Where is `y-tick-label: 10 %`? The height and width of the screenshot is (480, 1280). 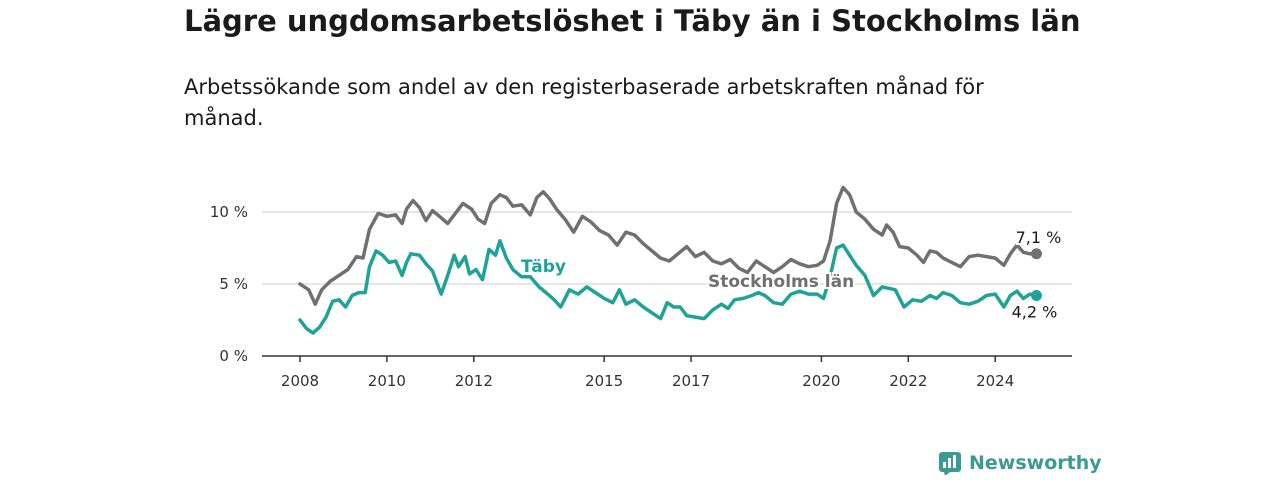
y-tick-label: 10 % is located at coordinates (229, 212).